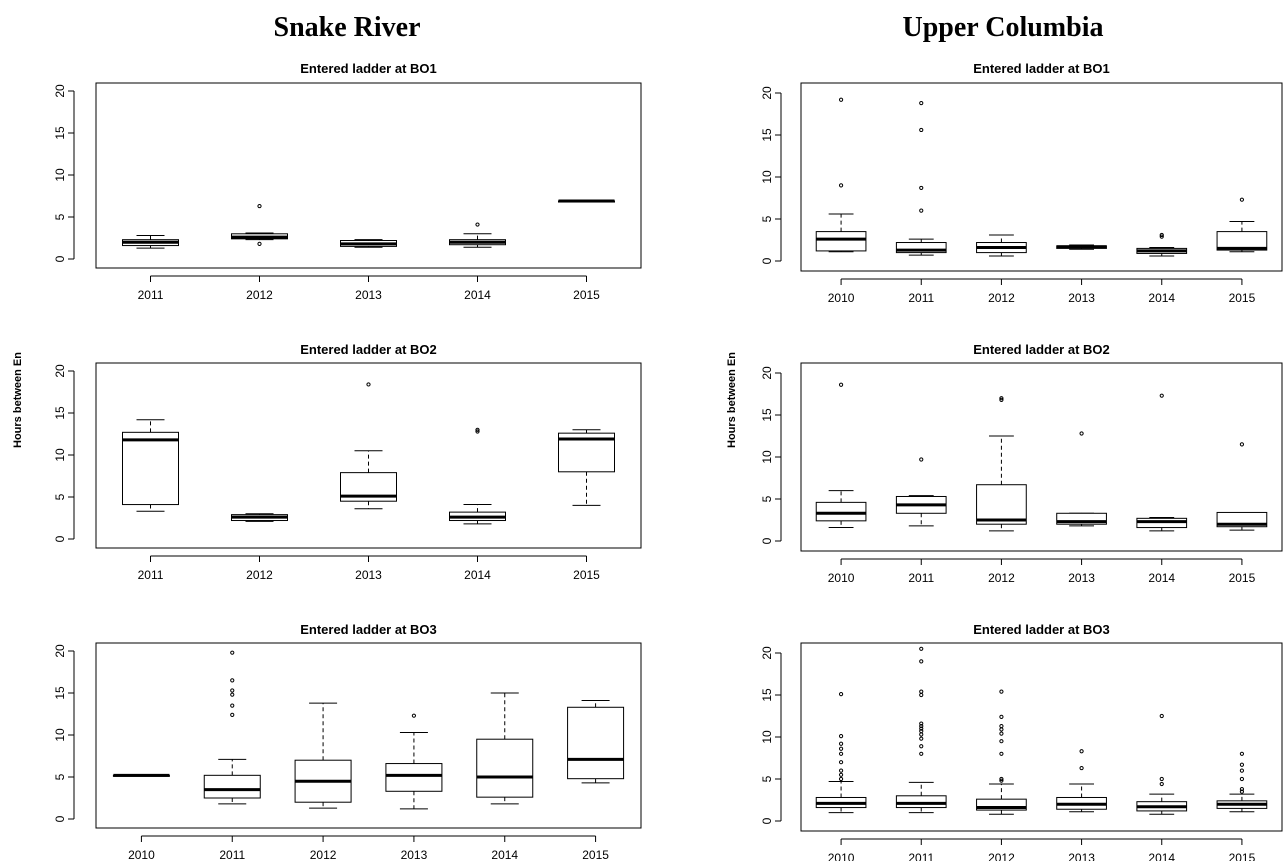 The width and height of the screenshot is (1287, 861). Describe the element at coordinates (1003, 27) in the screenshot. I see `right-column-title: Upper Columbia` at that location.